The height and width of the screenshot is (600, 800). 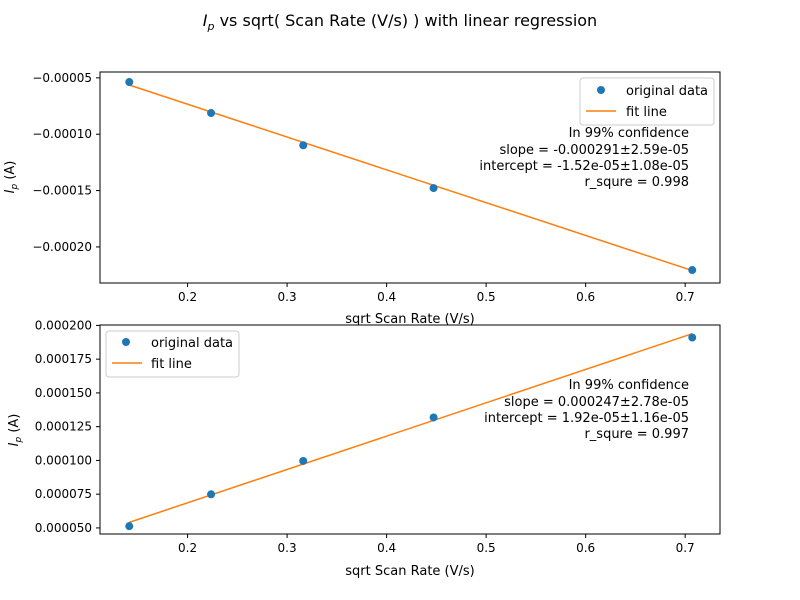 I want to click on top-x-tick-label: 0.7, so click(x=685, y=297).